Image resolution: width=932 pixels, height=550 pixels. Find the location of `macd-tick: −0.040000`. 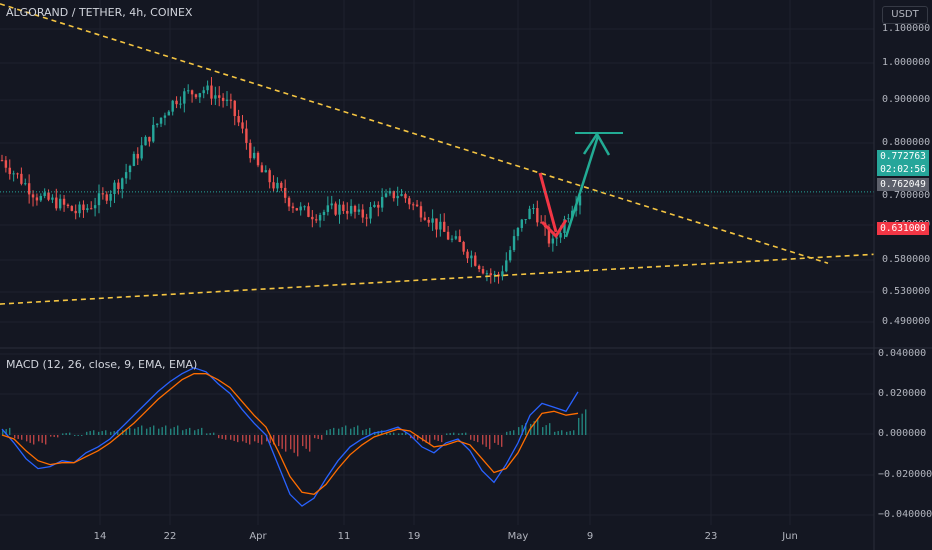

macd-tick: −0.040000 is located at coordinates (905, 514).